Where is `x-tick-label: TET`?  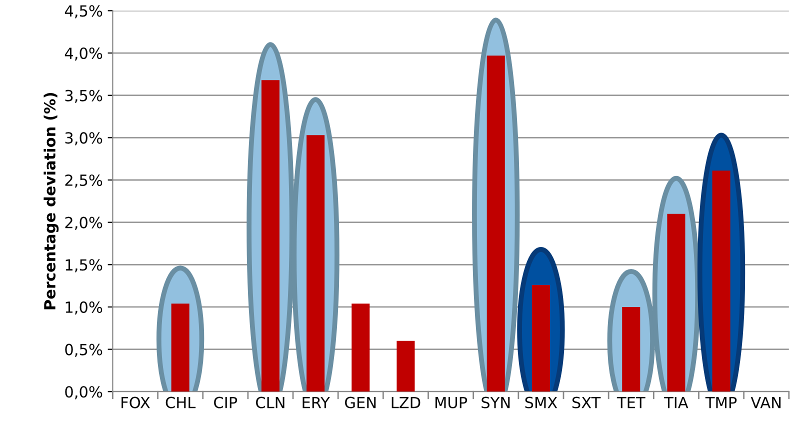 x-tick-label: TET is located at coordinates (631, 402).